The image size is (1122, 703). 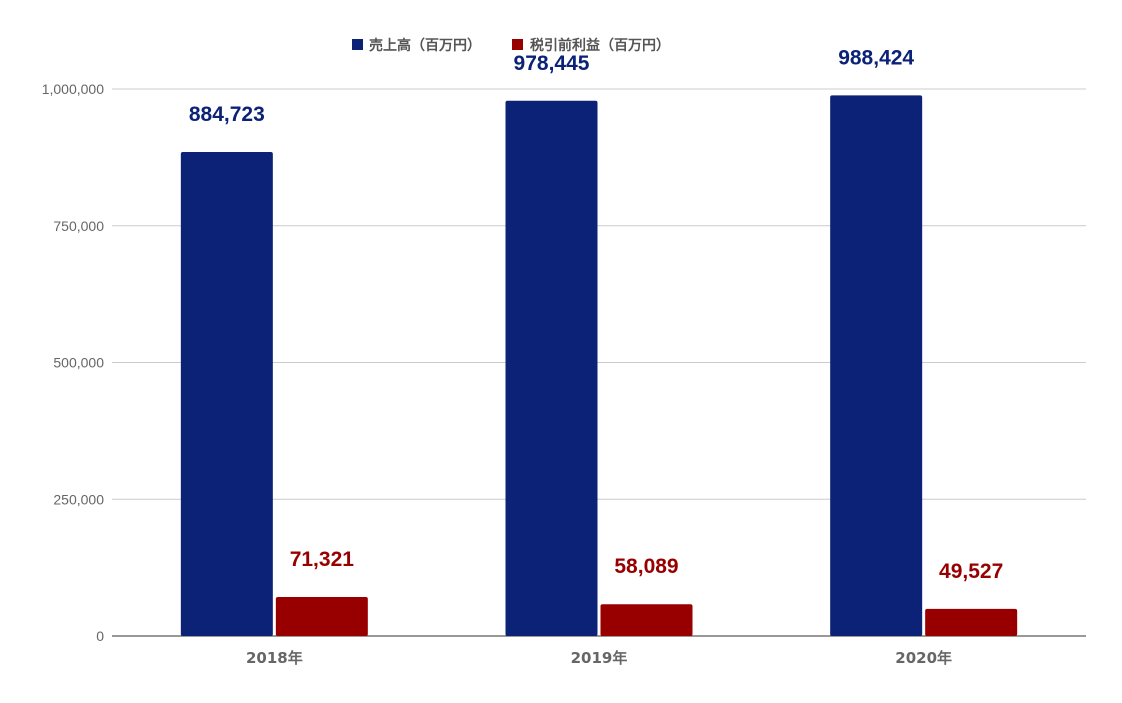 What do you see at coordinates (78, 499) in the screenshot?
I see `y-tick-label: 250,000` at bounding box center [78, 499].